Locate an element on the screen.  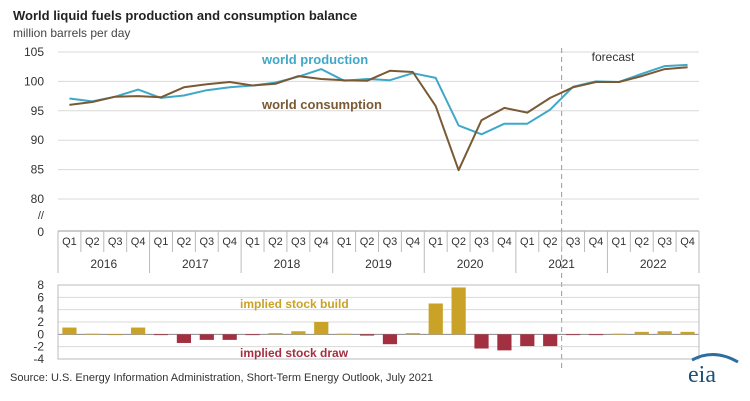
logo-text: eia is located at coordinates (702, 374).